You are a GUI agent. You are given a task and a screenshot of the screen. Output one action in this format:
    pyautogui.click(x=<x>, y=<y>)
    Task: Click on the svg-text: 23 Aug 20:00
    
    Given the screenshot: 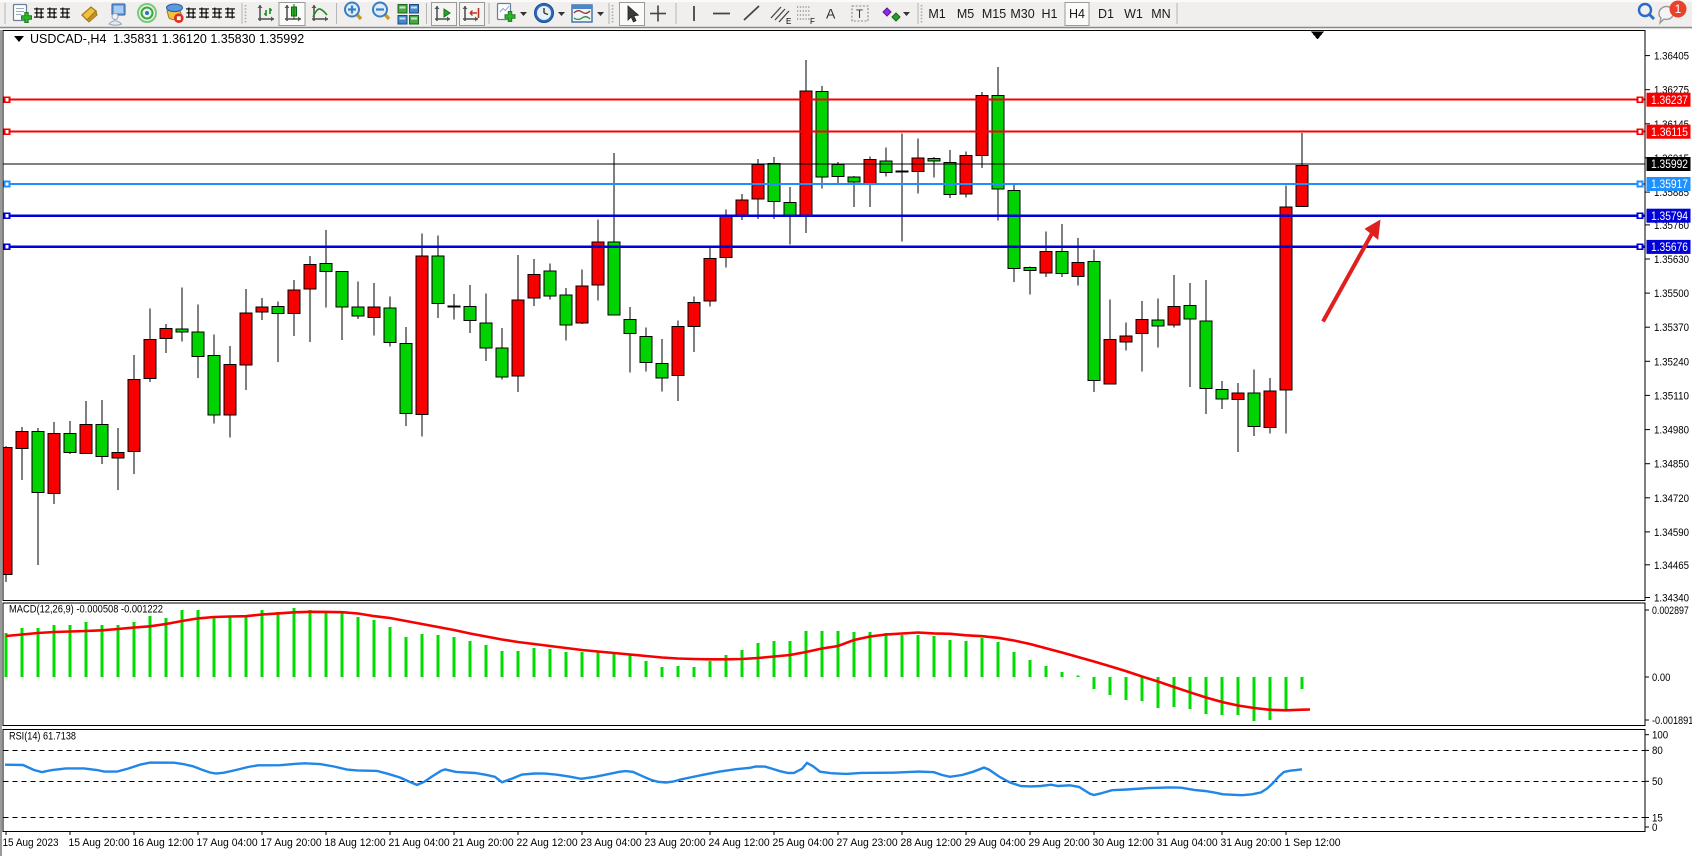 What is the action you would take?
    pyautogui.click(x=675, y=843)
    